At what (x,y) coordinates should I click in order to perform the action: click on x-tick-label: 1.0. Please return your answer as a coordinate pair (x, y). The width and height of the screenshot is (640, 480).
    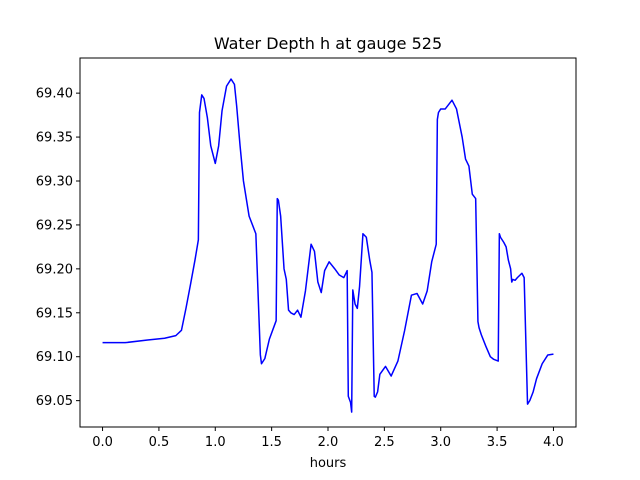
    Looking at the image, I should click on (215, 442).